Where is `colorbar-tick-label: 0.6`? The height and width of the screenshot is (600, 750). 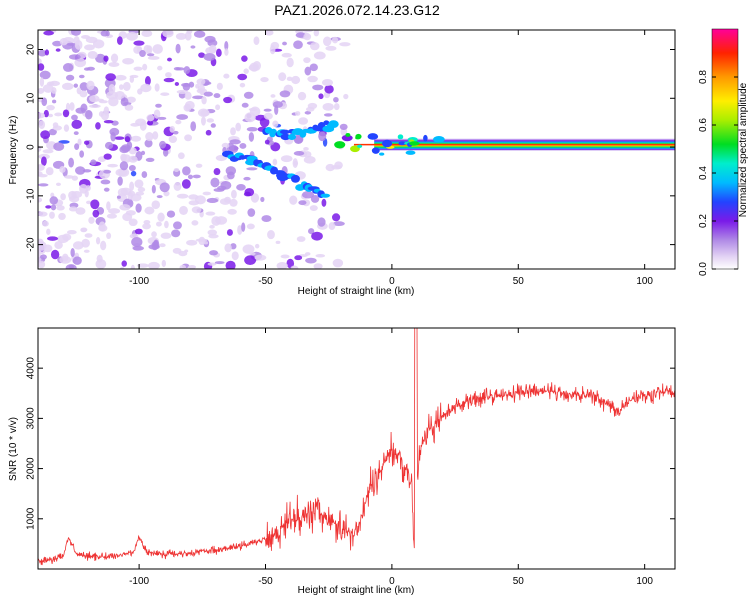 colorbar-tick-label: 0.6 is located at coordinates (703, 125).